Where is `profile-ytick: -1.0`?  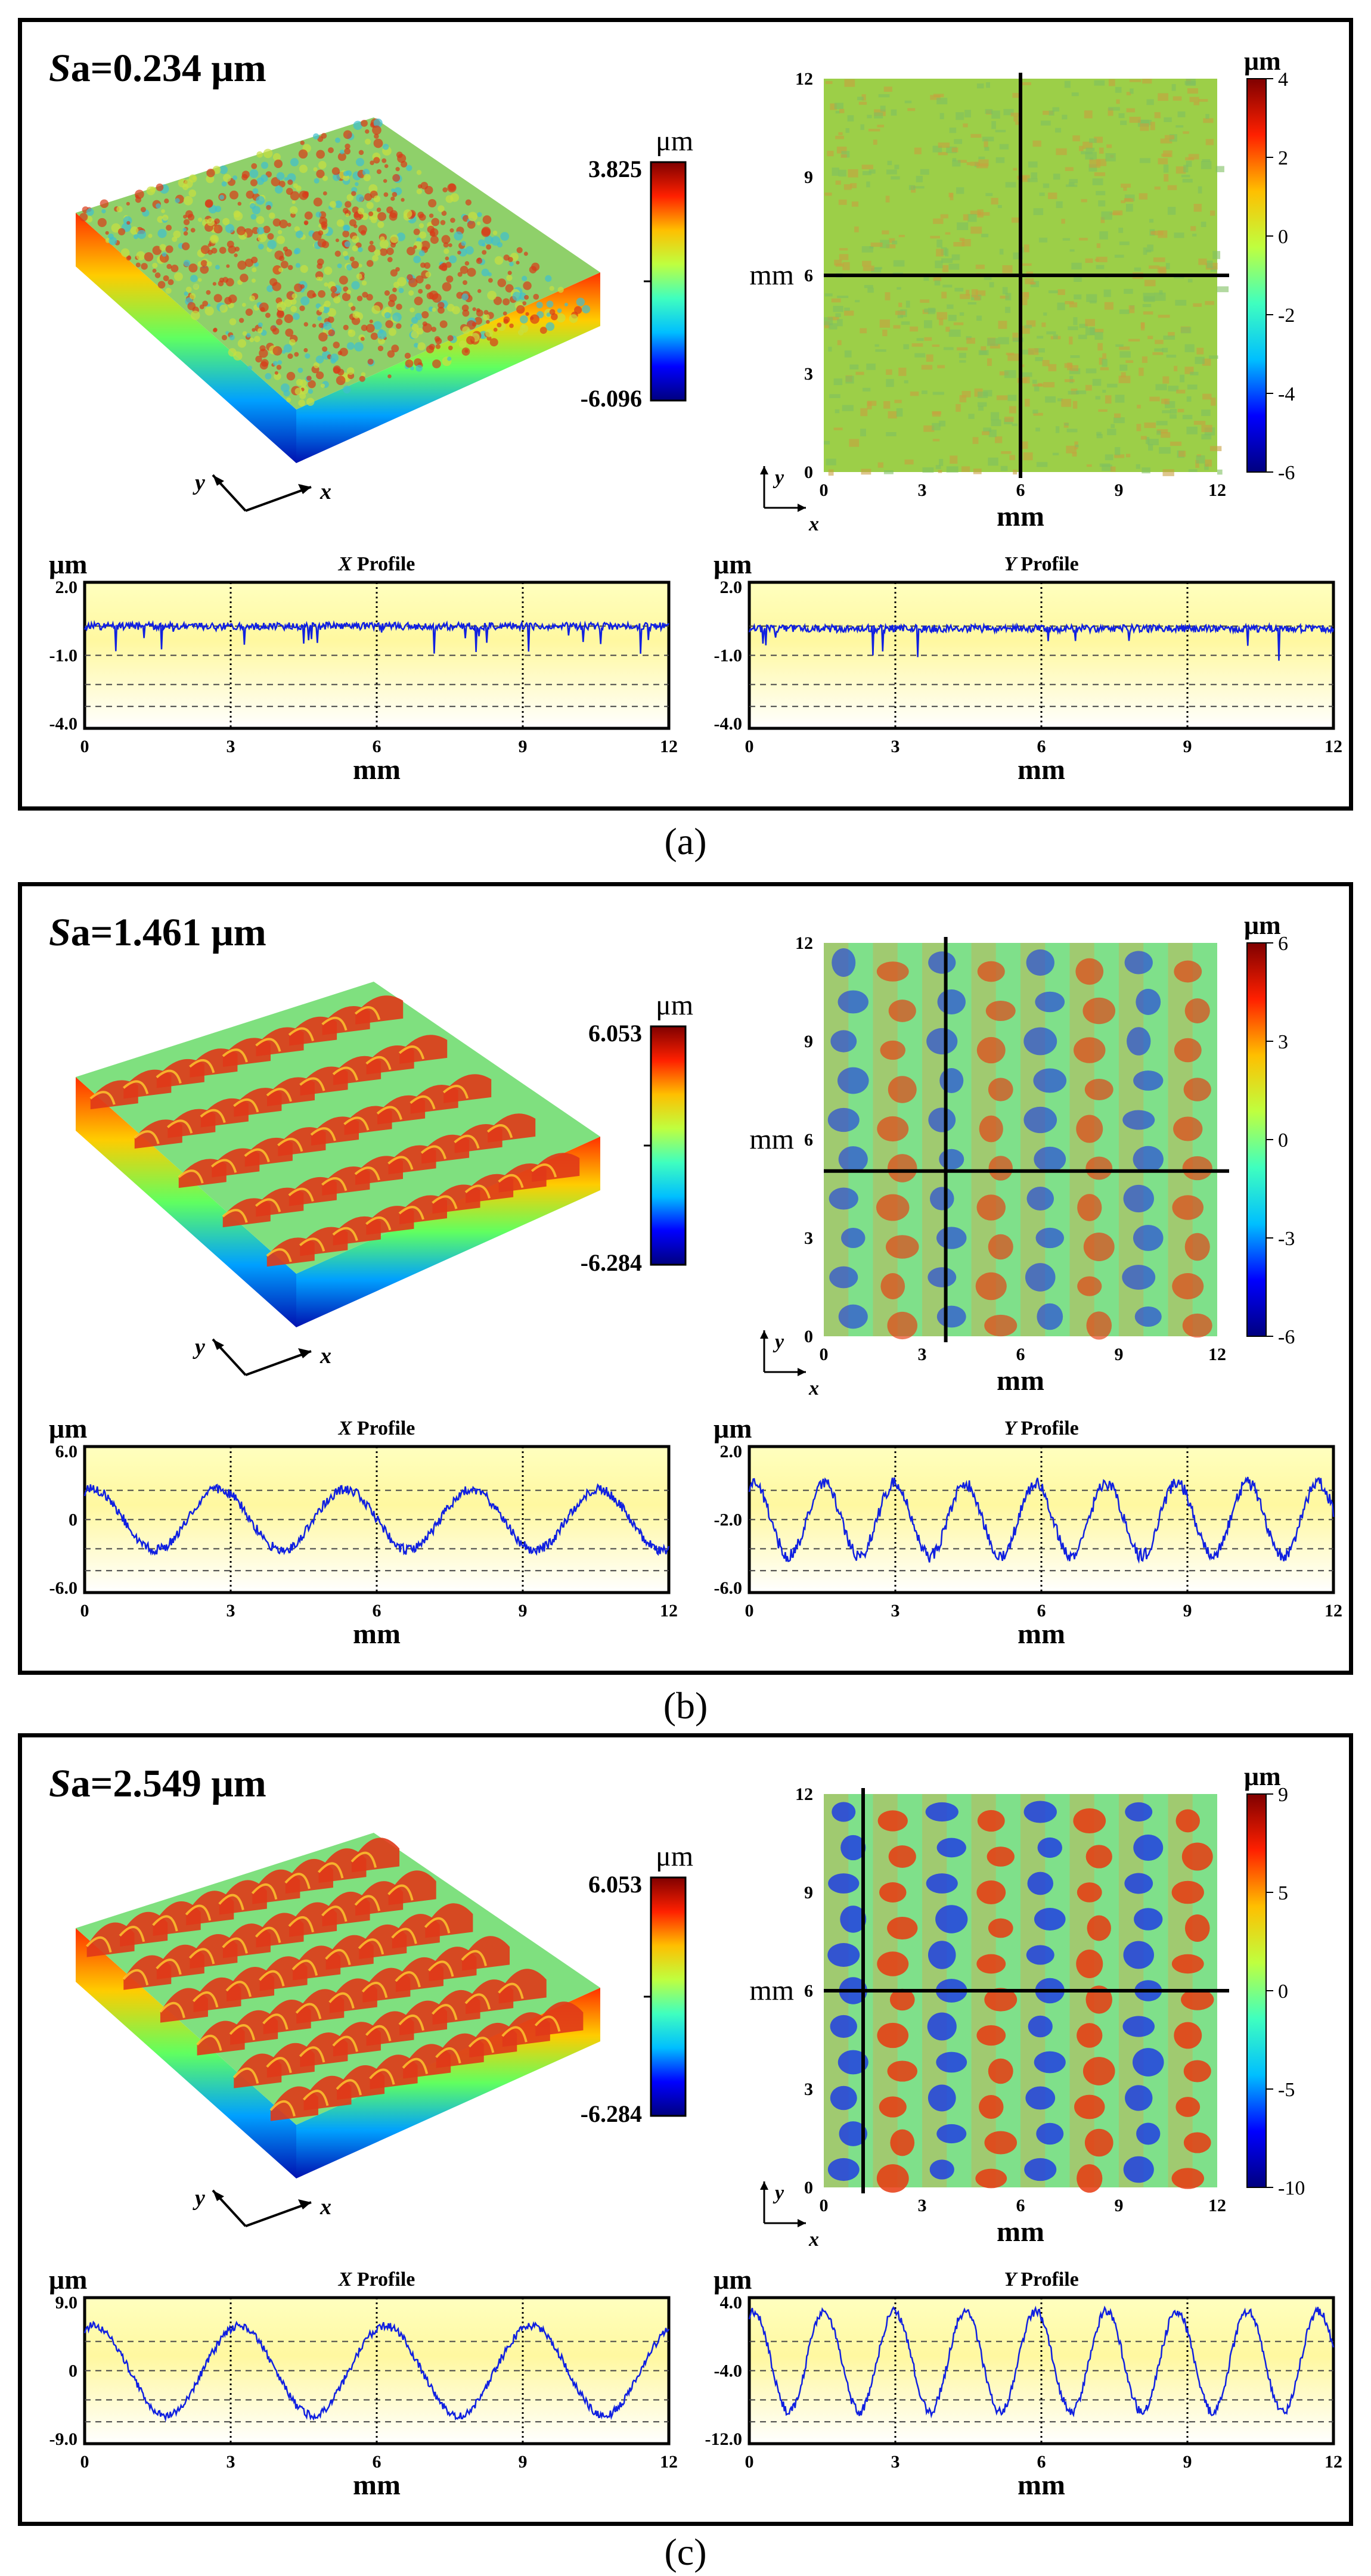 profile-ytick: -1.0 is located at coordinates (63, 656).